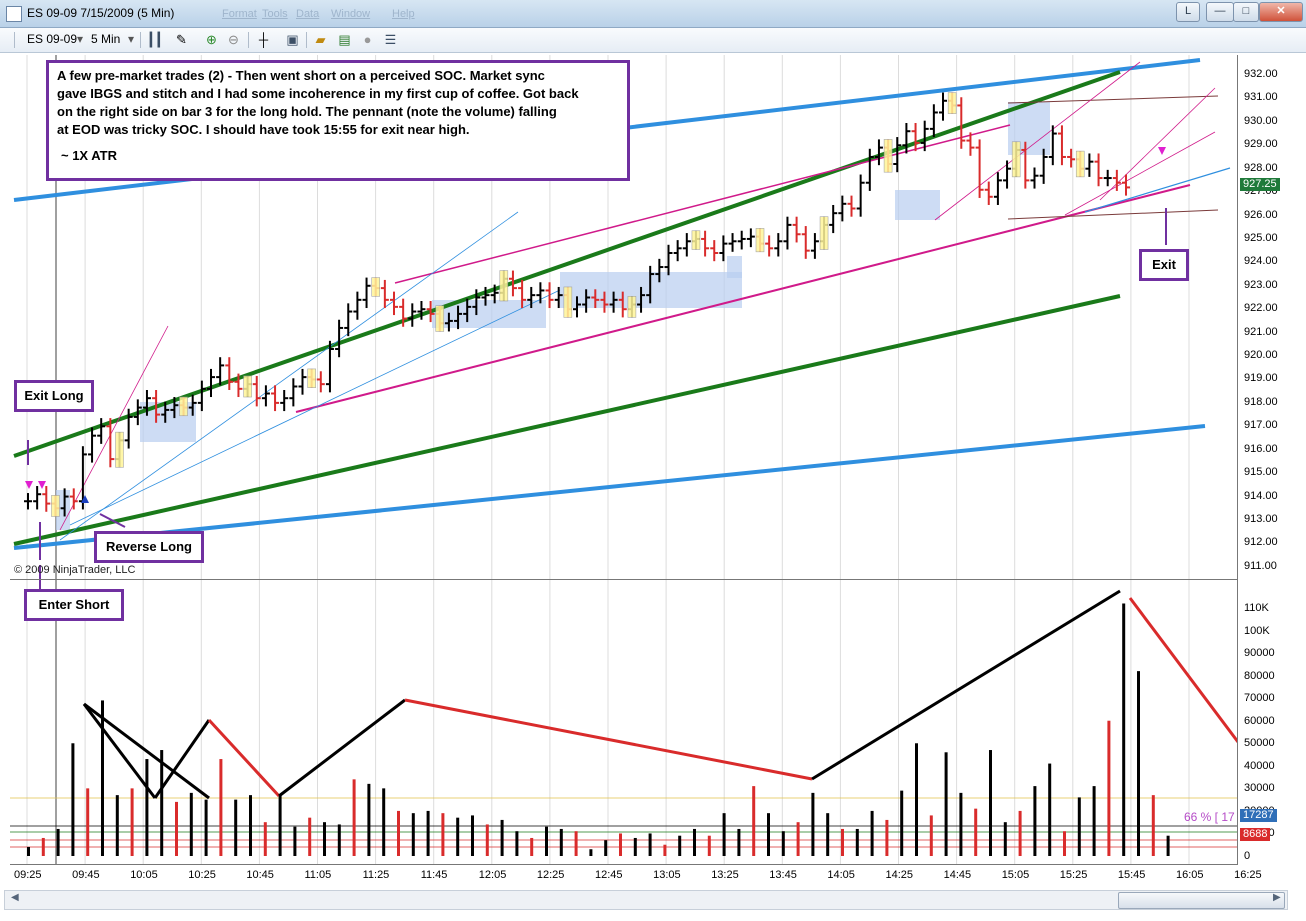  What do you see at coordinates (1277, 897) in the screenshot?
I see `scroll-right-icon: ▶` at bounding box center [1277, 897].